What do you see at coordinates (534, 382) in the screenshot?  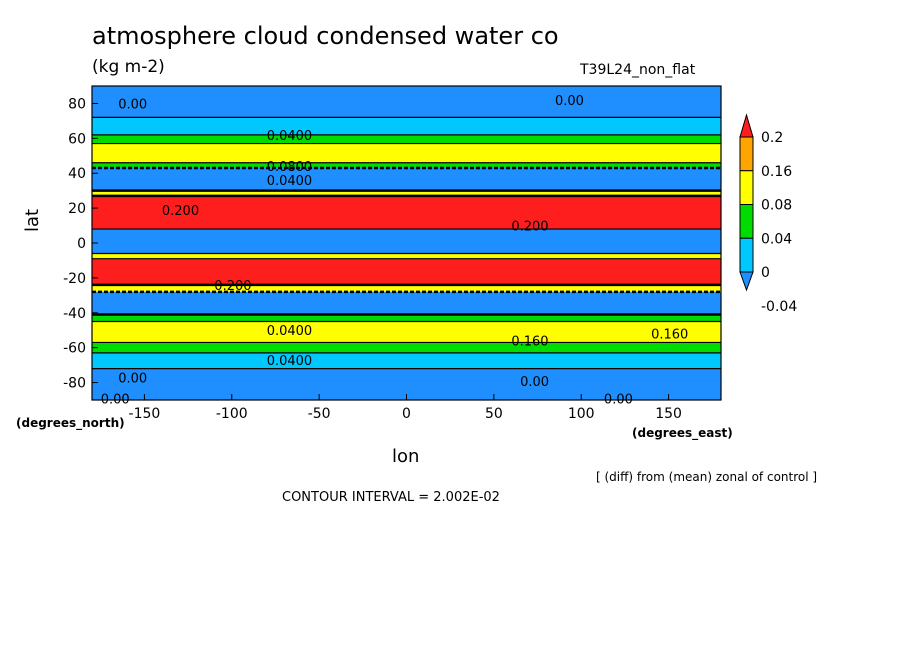 I see `contour-label-13: 0.00` at bounding box center [534, 382].